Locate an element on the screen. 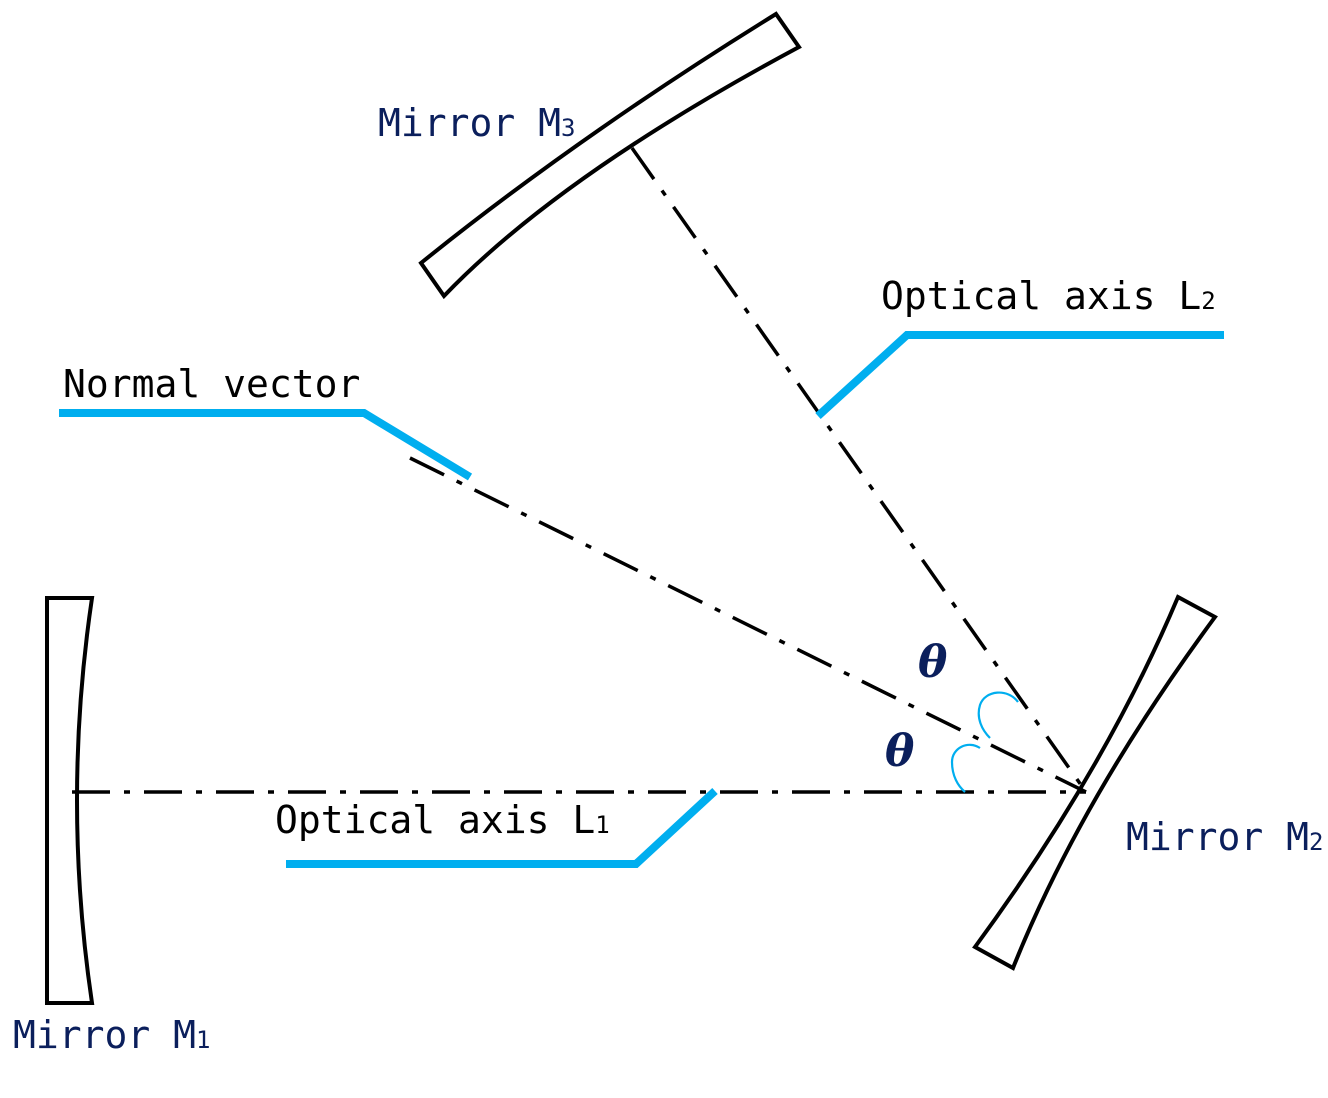 The image size is (1328, 1098). label-optical-axis-l2: Optical axis L2 is located at coordinates (1048, 296).